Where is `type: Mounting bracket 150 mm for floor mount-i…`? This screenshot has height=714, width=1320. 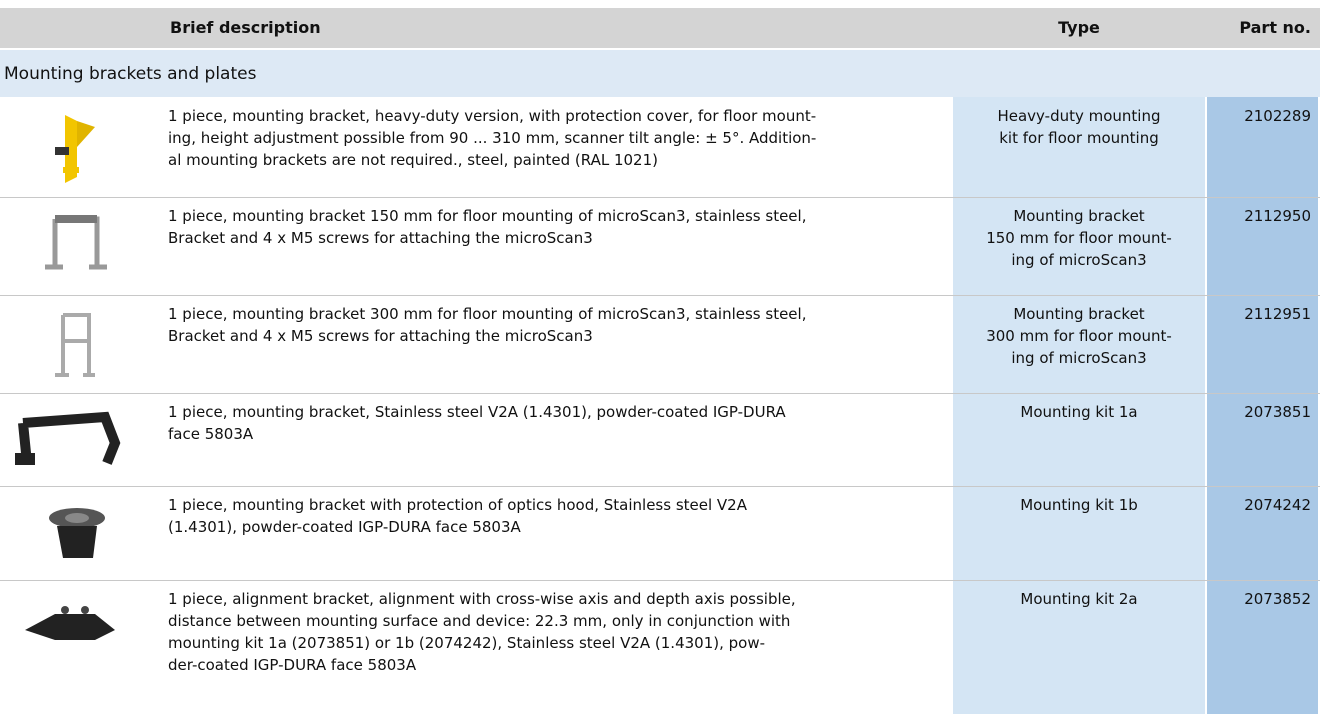
type: Mounting bracket 150 mm for floor mount-i… is located at coordinates (1079, 238).